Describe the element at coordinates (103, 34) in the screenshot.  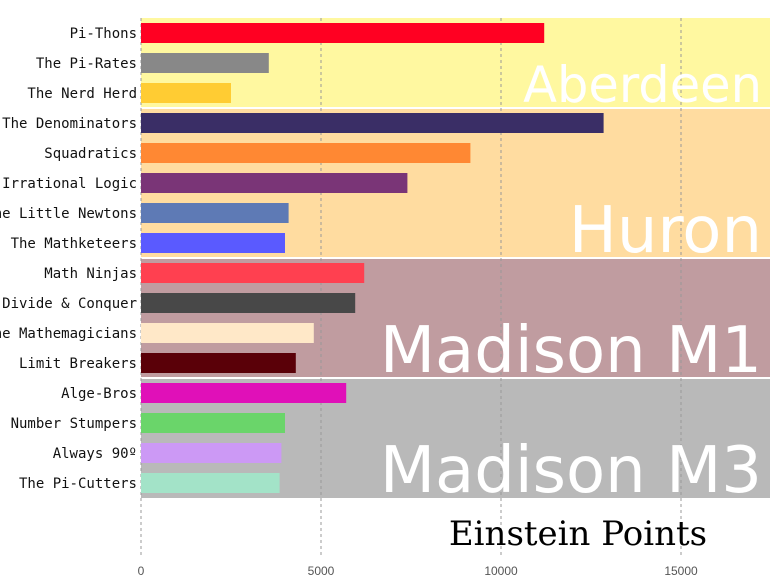
I see `category-label: Pi-Thons` at that location.